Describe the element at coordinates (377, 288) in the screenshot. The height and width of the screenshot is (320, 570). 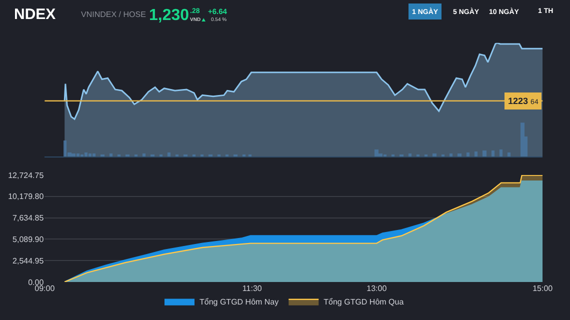
I see `x-tick-label: 13:00` at that location.